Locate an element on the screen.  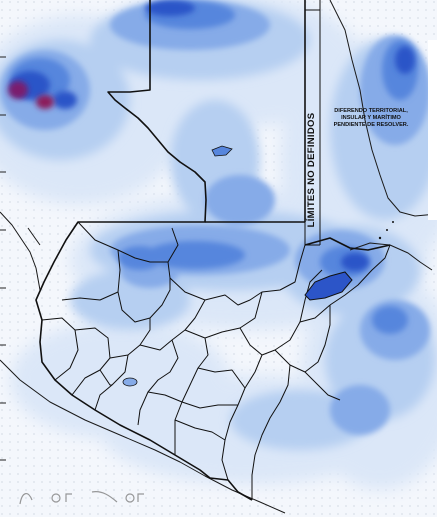
cays is located at coordinates (386, 230).